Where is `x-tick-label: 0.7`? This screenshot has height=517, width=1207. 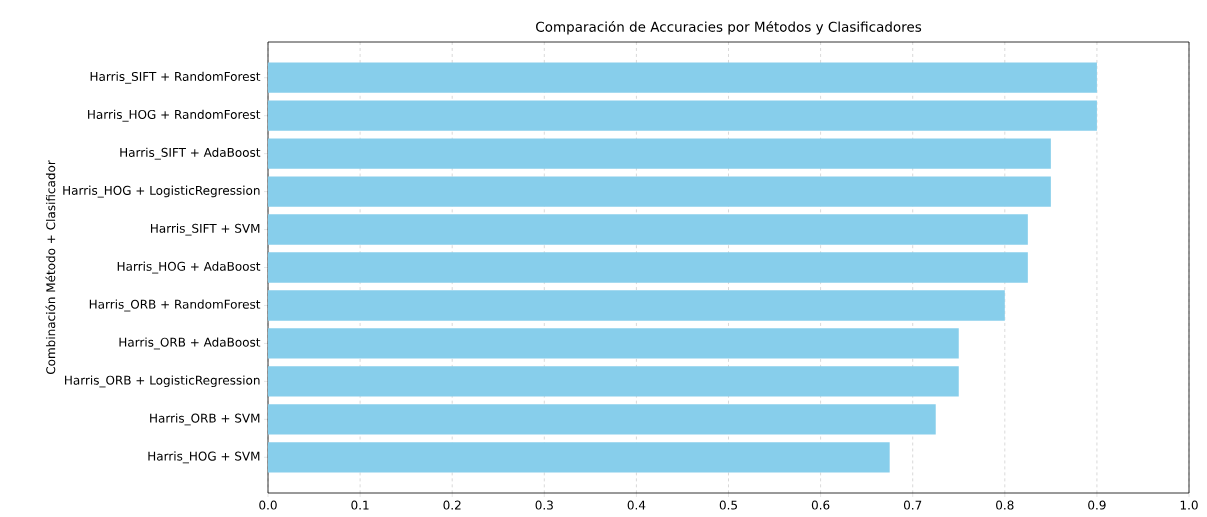
x-tick-label: 0.7 is located at coordinates (912, 505).